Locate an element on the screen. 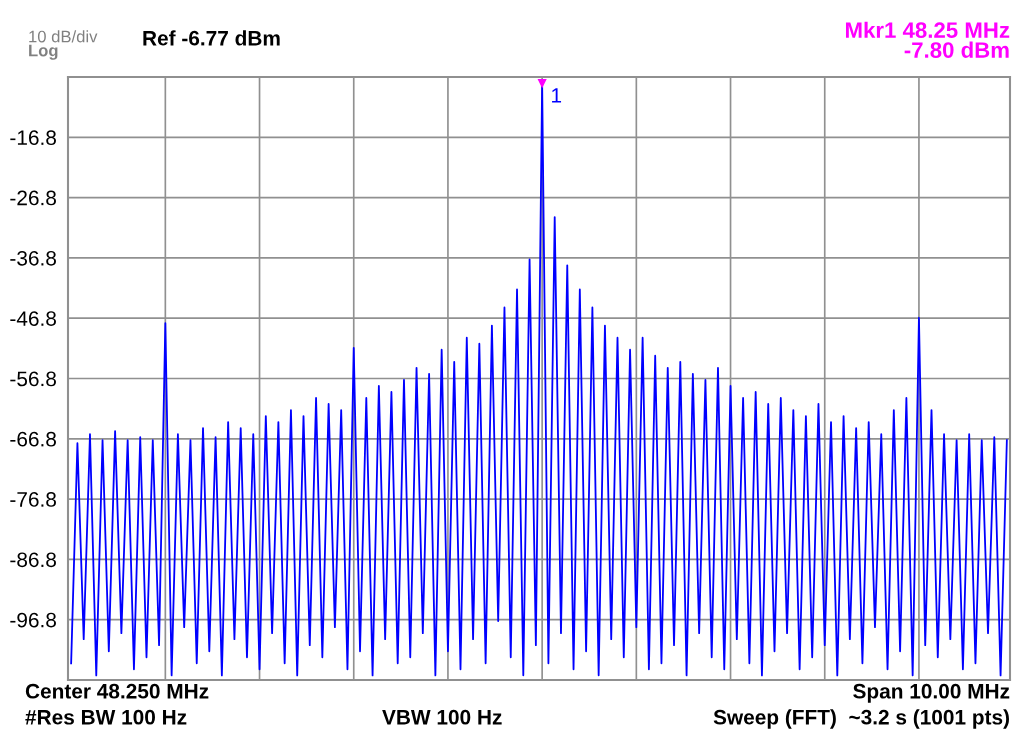  y-tick-label: -66.8 is located at coordinates (33, 439).